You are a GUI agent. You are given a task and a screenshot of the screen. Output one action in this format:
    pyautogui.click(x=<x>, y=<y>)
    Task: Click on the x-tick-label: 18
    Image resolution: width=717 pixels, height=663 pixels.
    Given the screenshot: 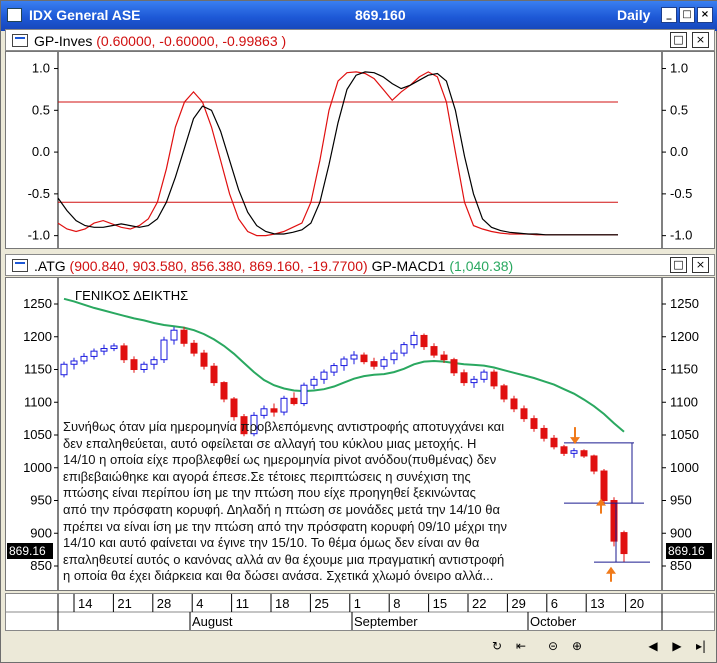 What is the action you would take?
    pyautogui.click(x=282, y=603)
    